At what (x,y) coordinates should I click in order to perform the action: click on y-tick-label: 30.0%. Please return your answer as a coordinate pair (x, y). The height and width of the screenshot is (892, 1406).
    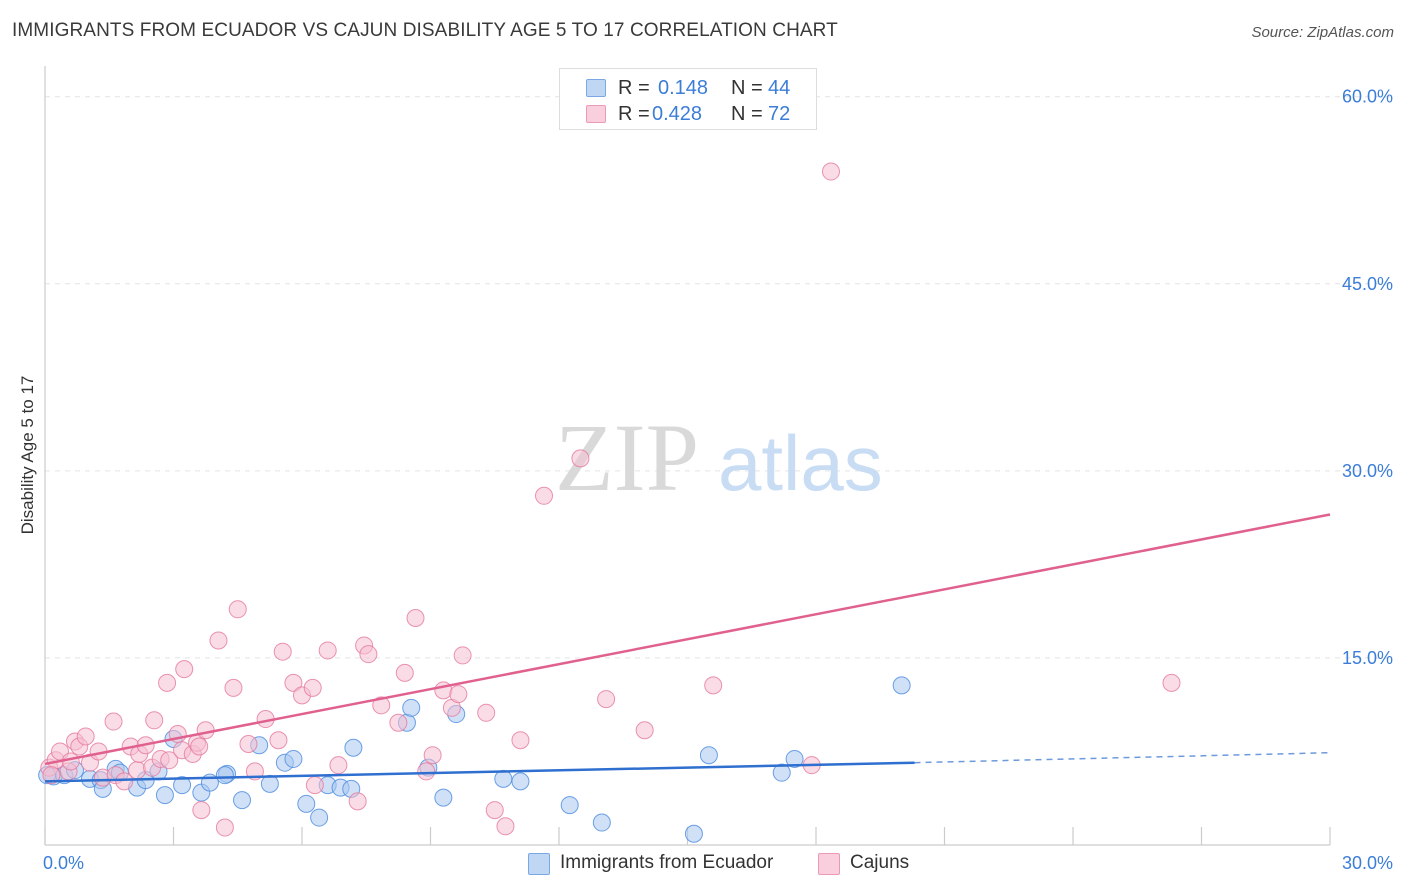
    Looking at the image, I should click on (1367, 471).